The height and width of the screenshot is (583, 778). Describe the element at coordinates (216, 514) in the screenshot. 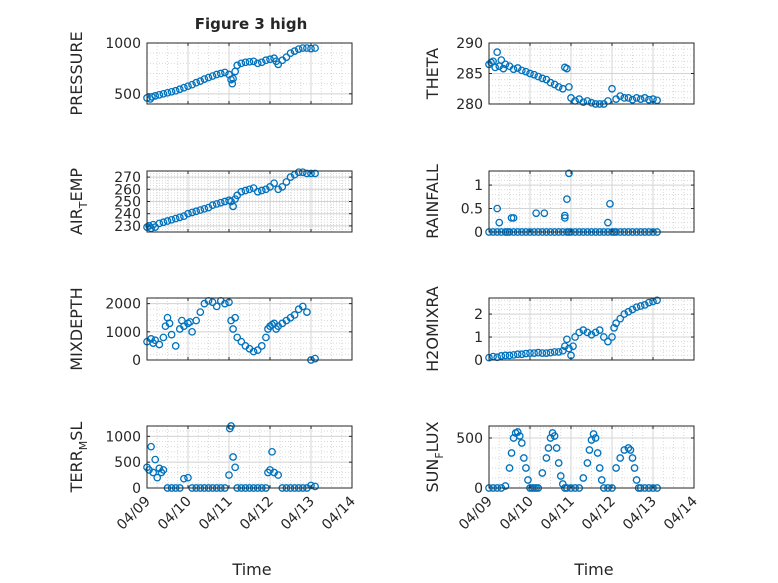

I see `x-tick-label: 04/11` at that location.